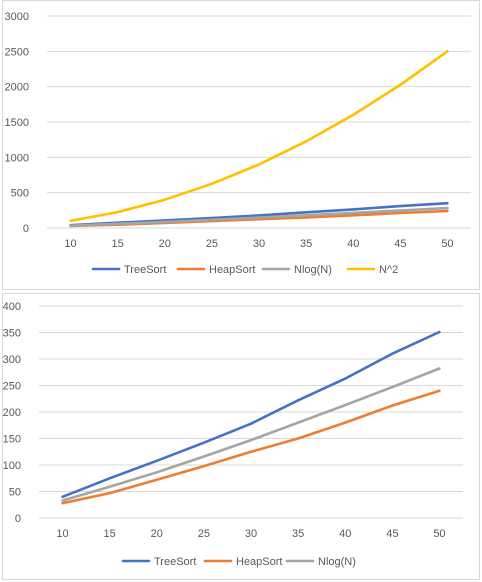 This screenshot has width=482, height=582. What do you see at coordinates (313, 270) in the screenshot?
I see `chart1-legend-label-nlog-n: Nlog(N)` at bounding box center [313, 270].